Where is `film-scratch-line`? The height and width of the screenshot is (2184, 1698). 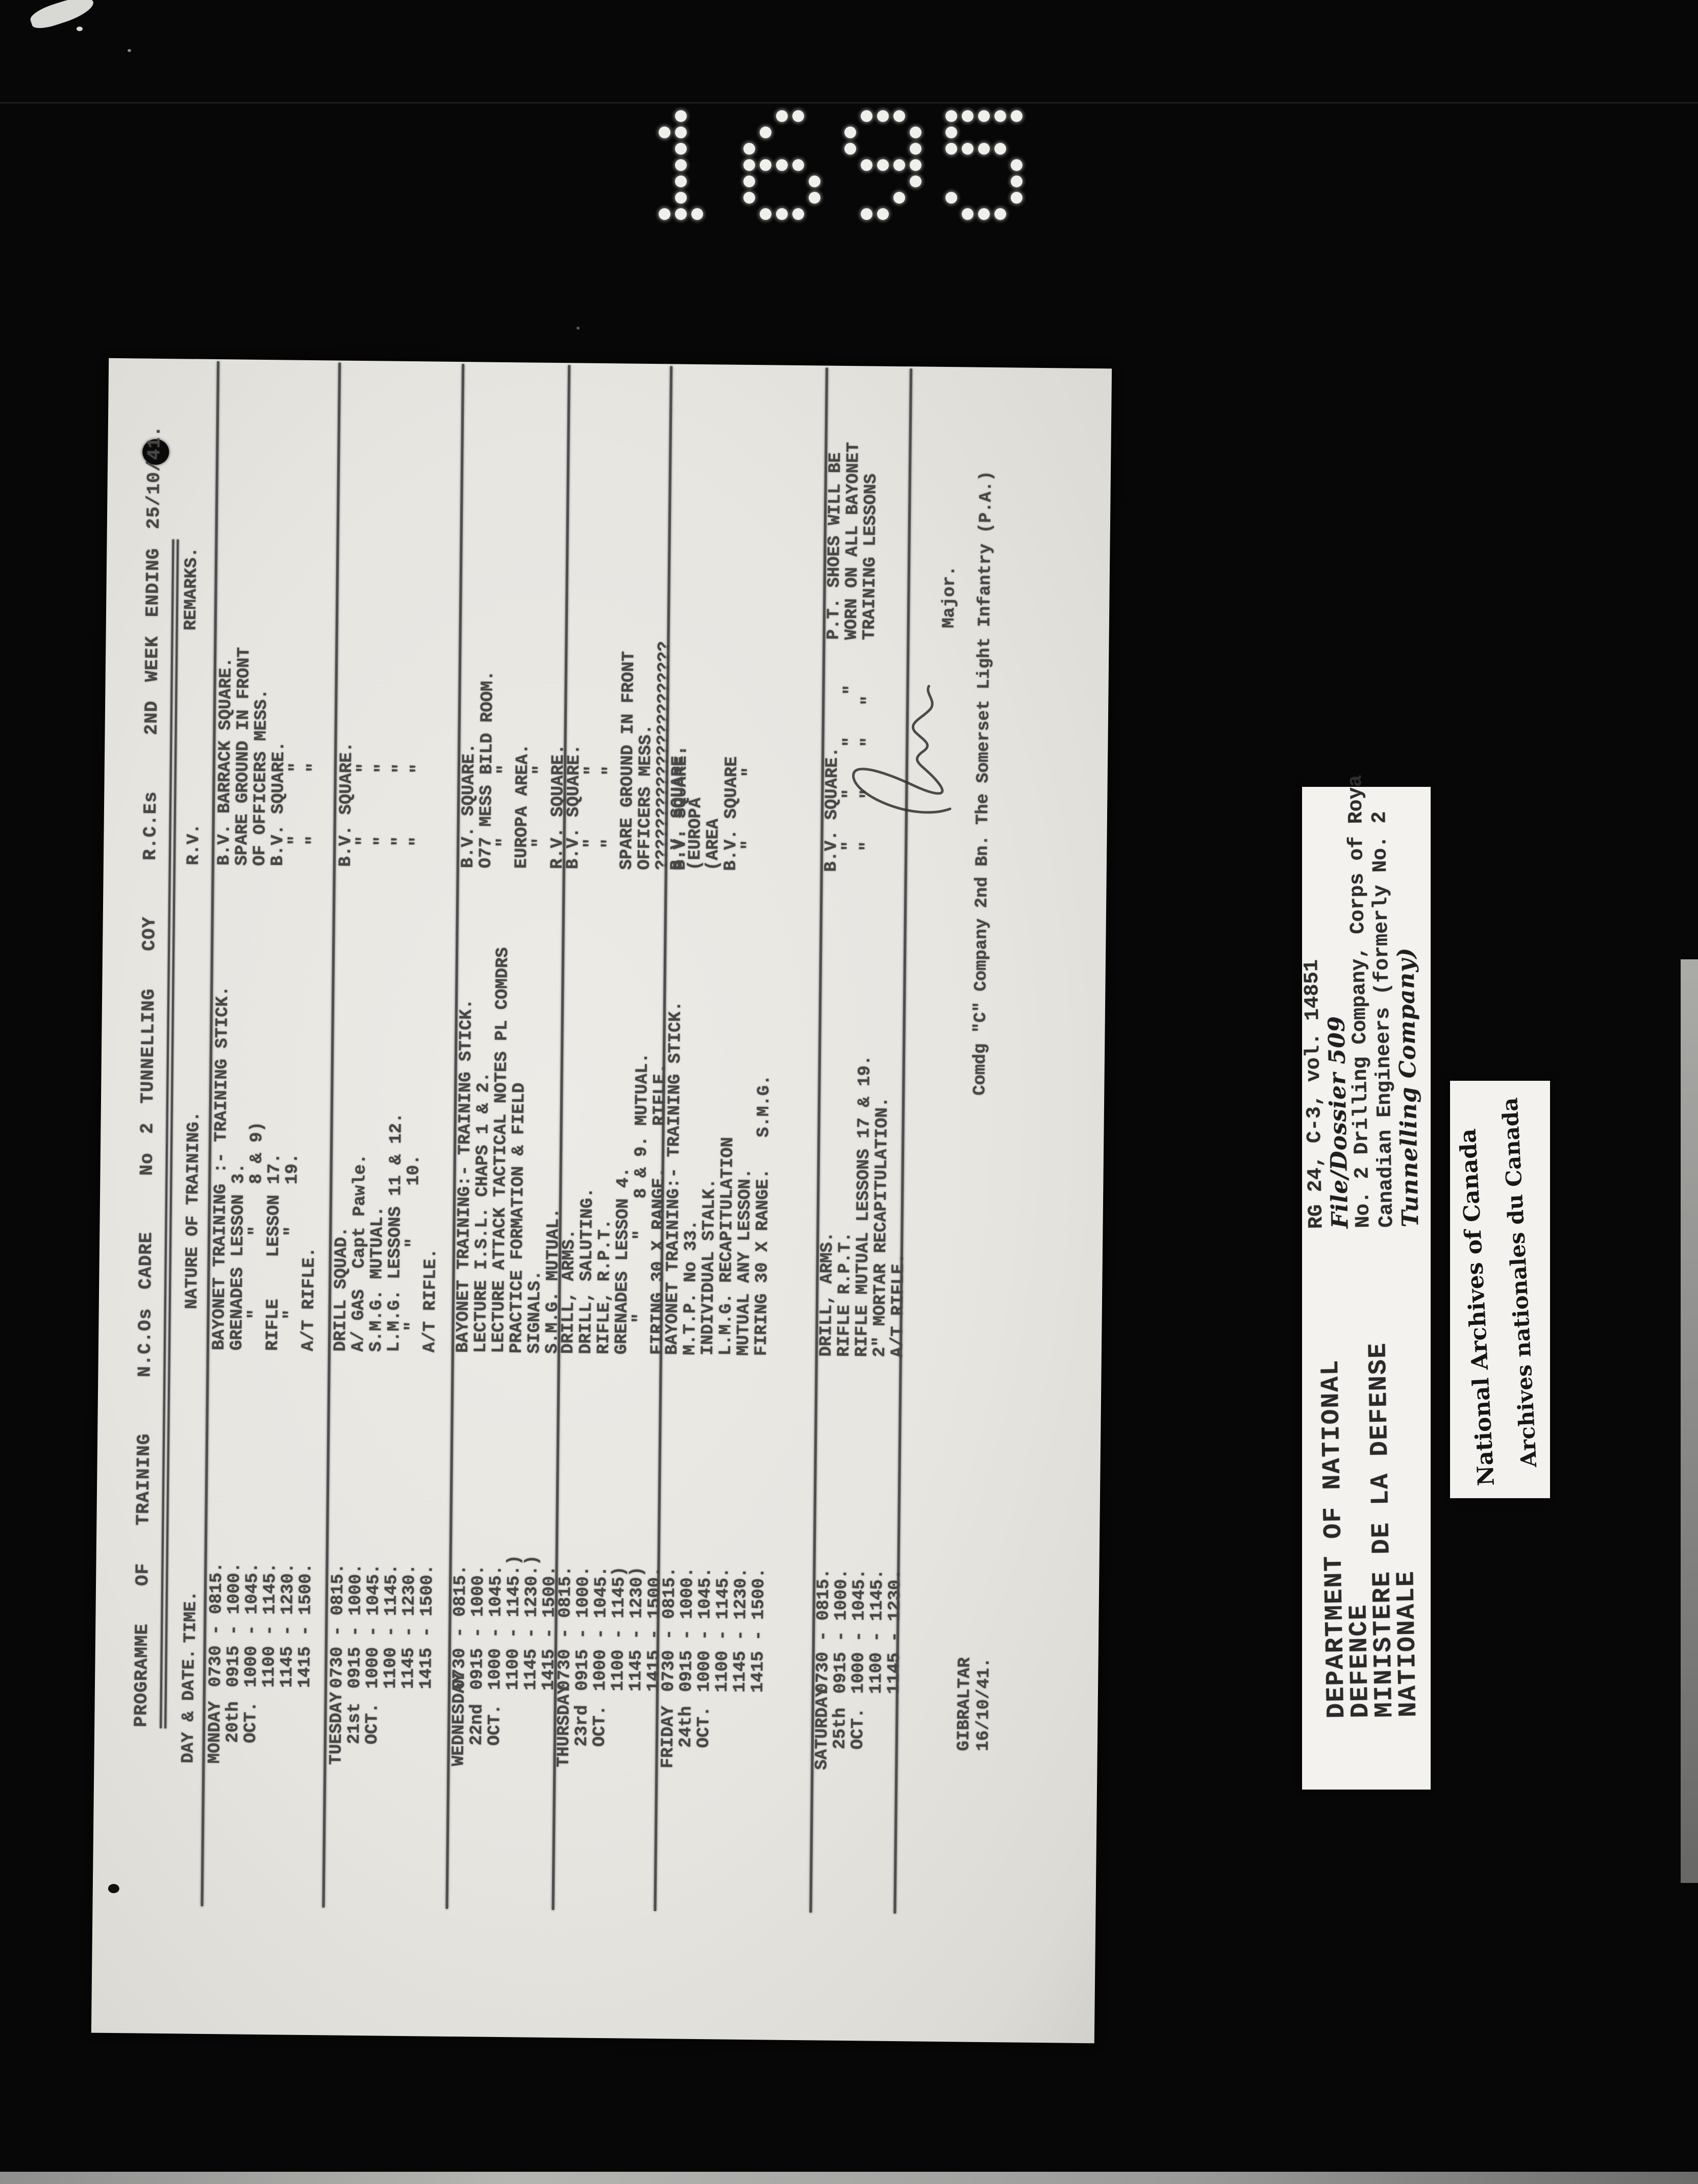 film-scratch-line is located at coordinates (849, 103).